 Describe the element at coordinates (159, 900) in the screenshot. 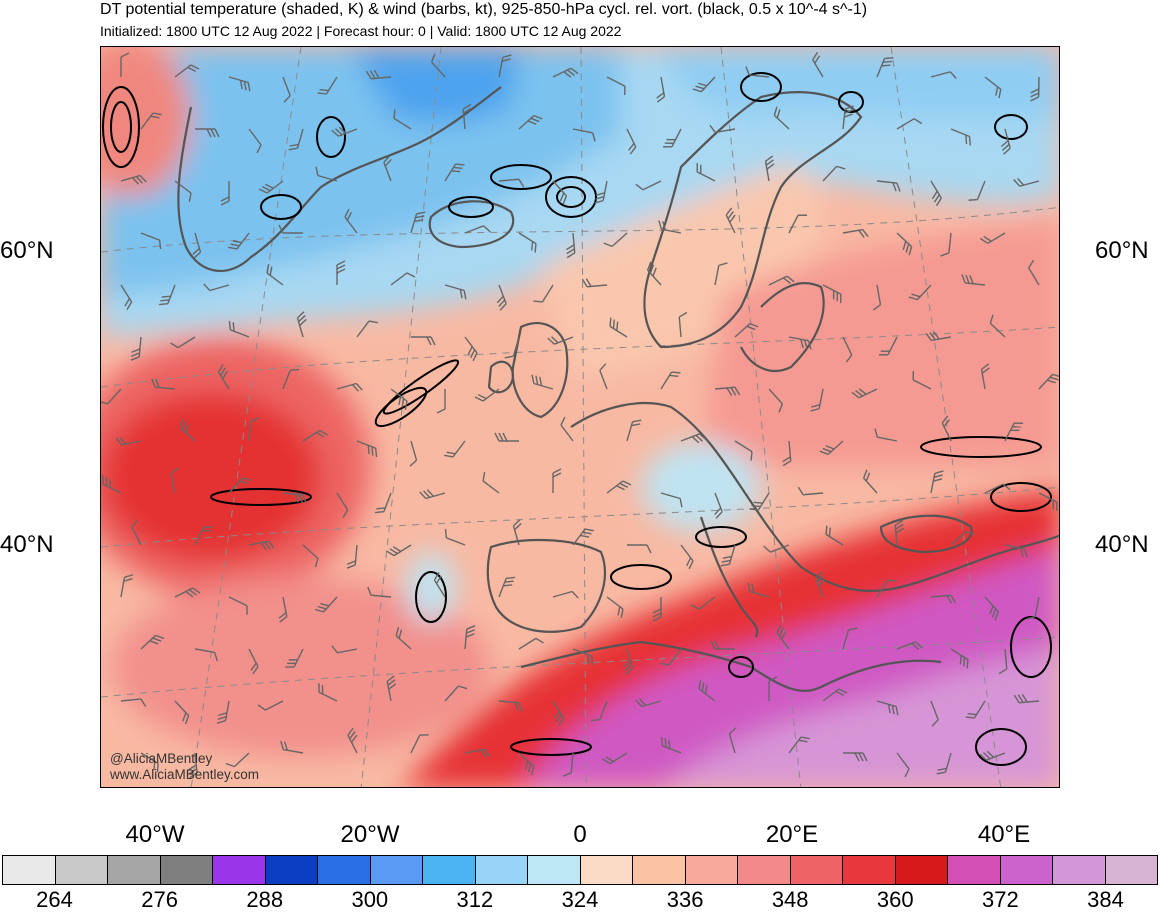

I see `colorbar-label: 276` at that location.